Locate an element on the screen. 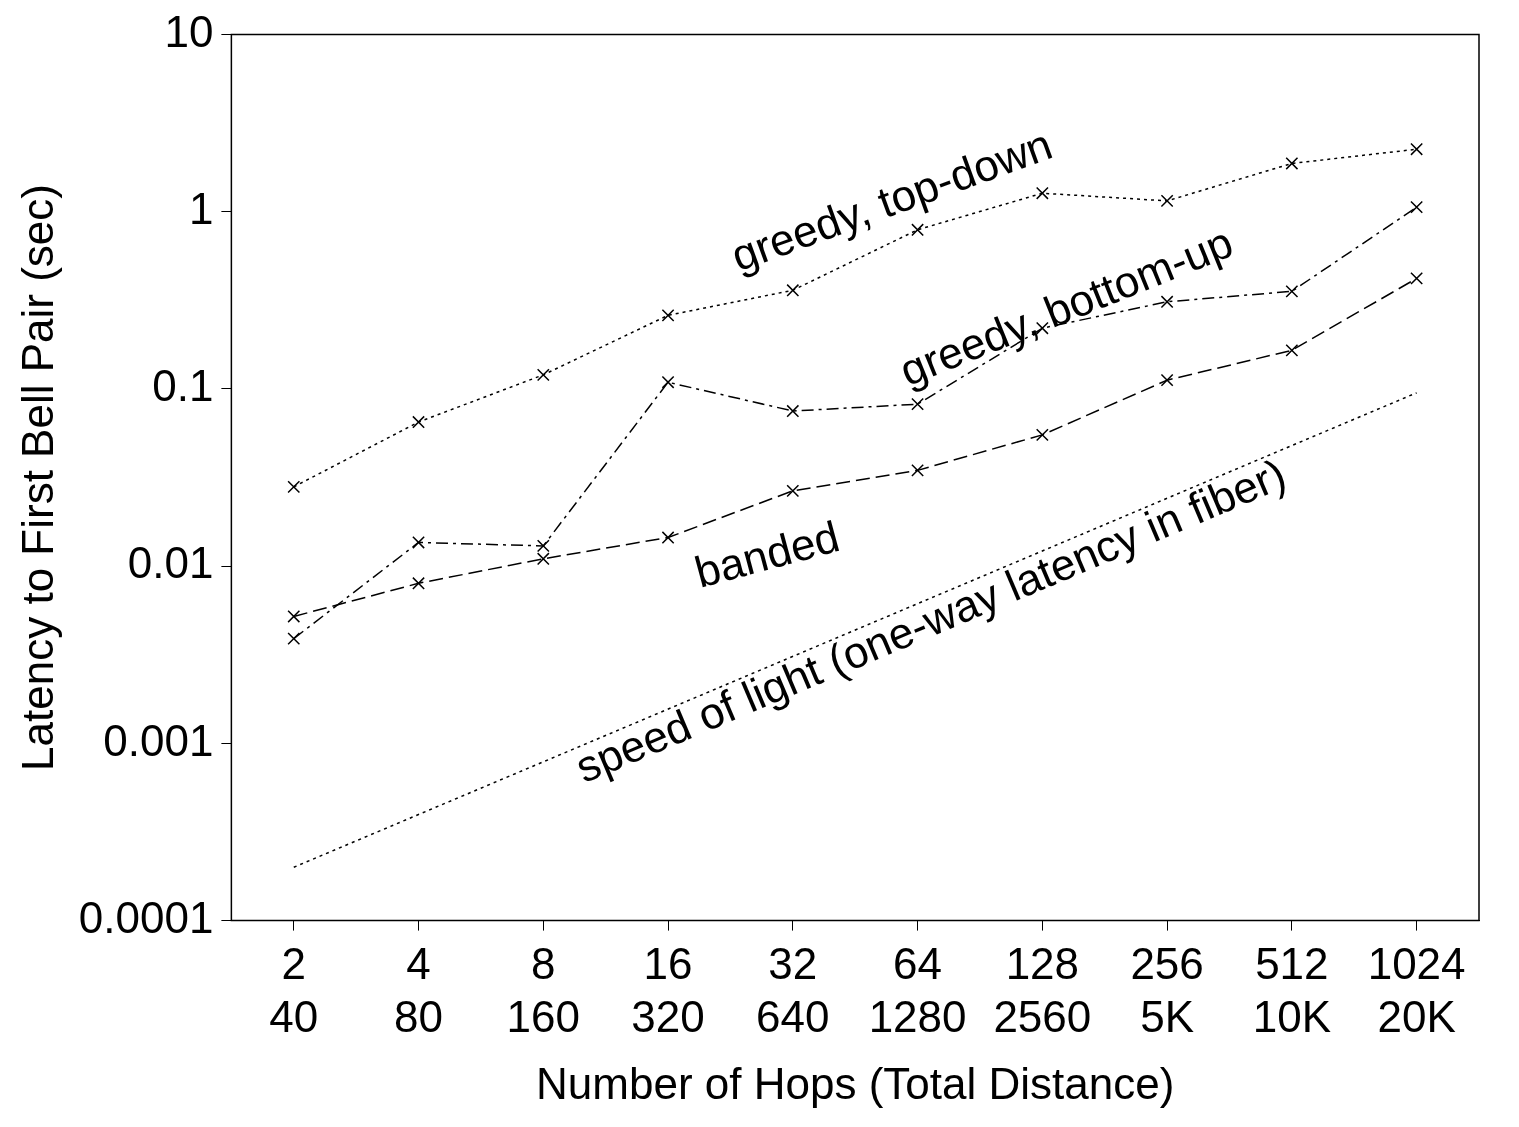 Image resolution: width=1519 pixels, height=1127 pixels. y-tick-label: 0.001 is located at coordinates (158, 740).